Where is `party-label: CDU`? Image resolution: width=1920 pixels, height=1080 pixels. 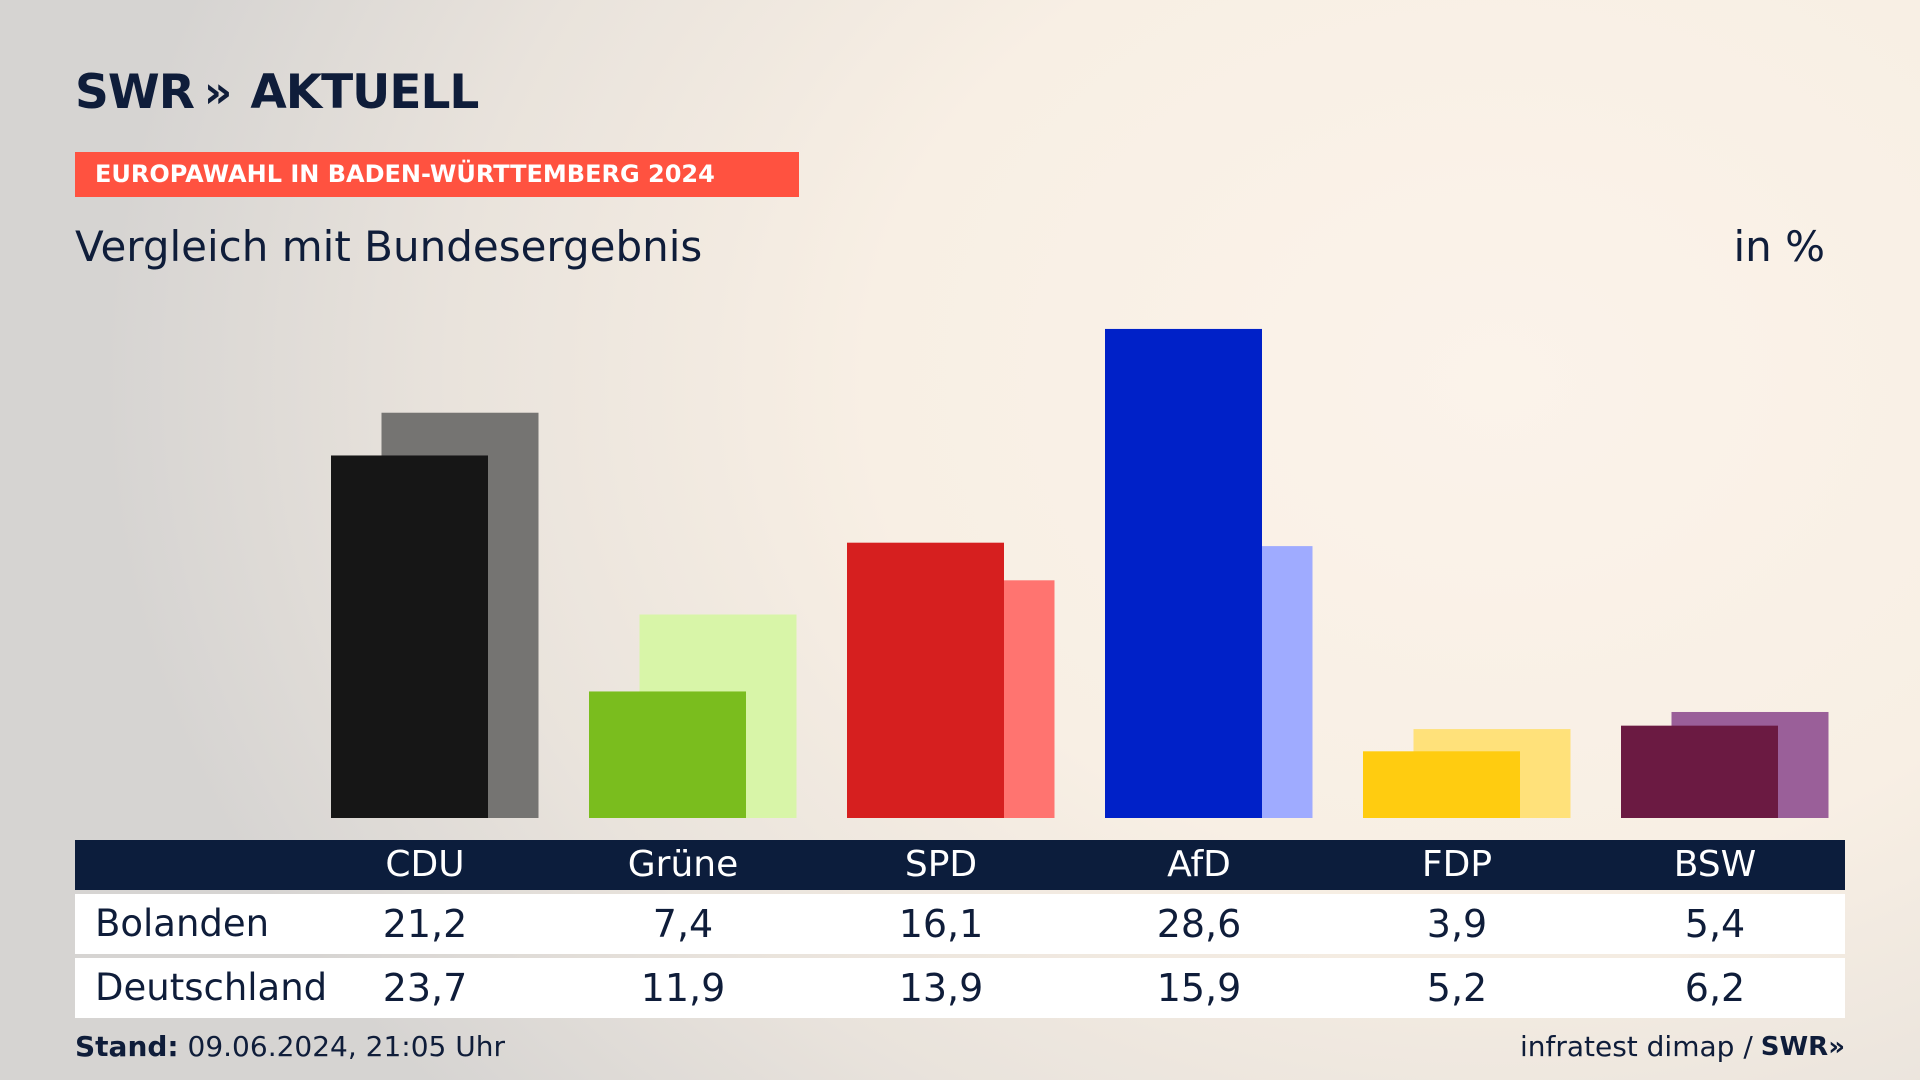 party-label: CDU is located at coordinates (425, 864).